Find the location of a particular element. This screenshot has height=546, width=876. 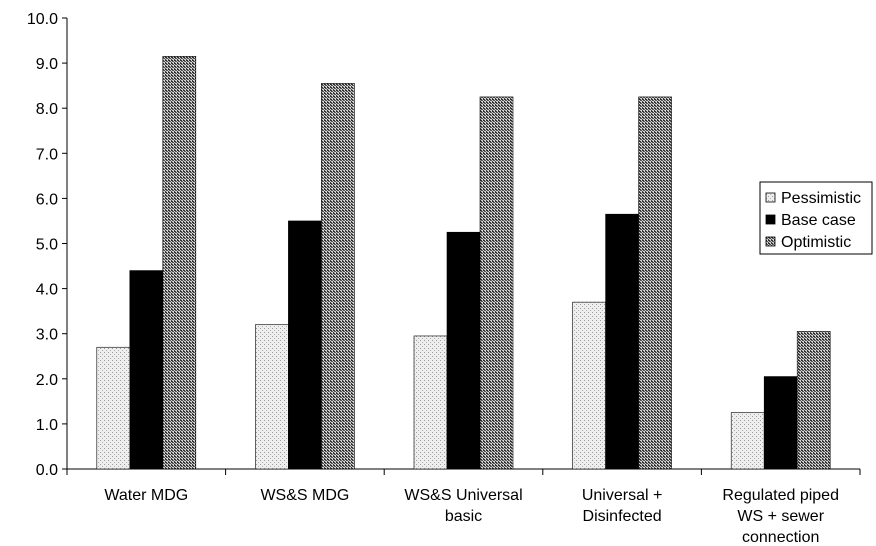

legend-label: Base case is located at coordinates (818, 220).